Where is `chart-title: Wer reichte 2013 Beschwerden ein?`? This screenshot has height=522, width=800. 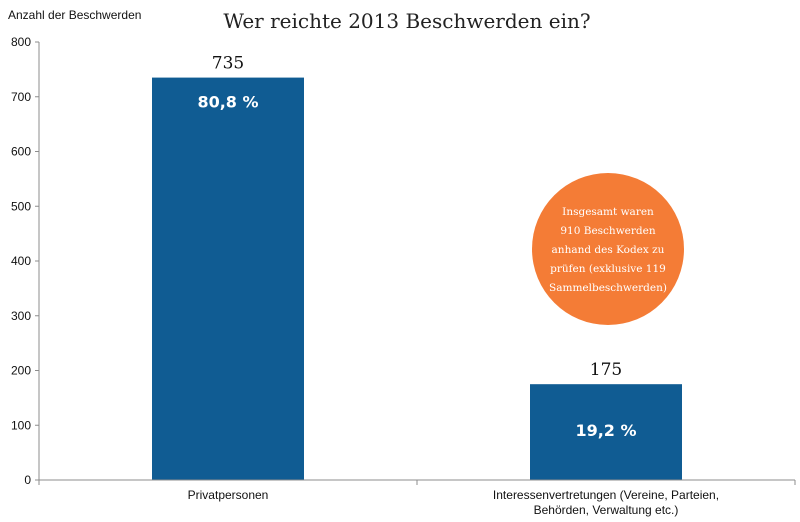 chart-title: Wer reichte 2013 Beschwerden ein? is located at coordinates (406, 21).